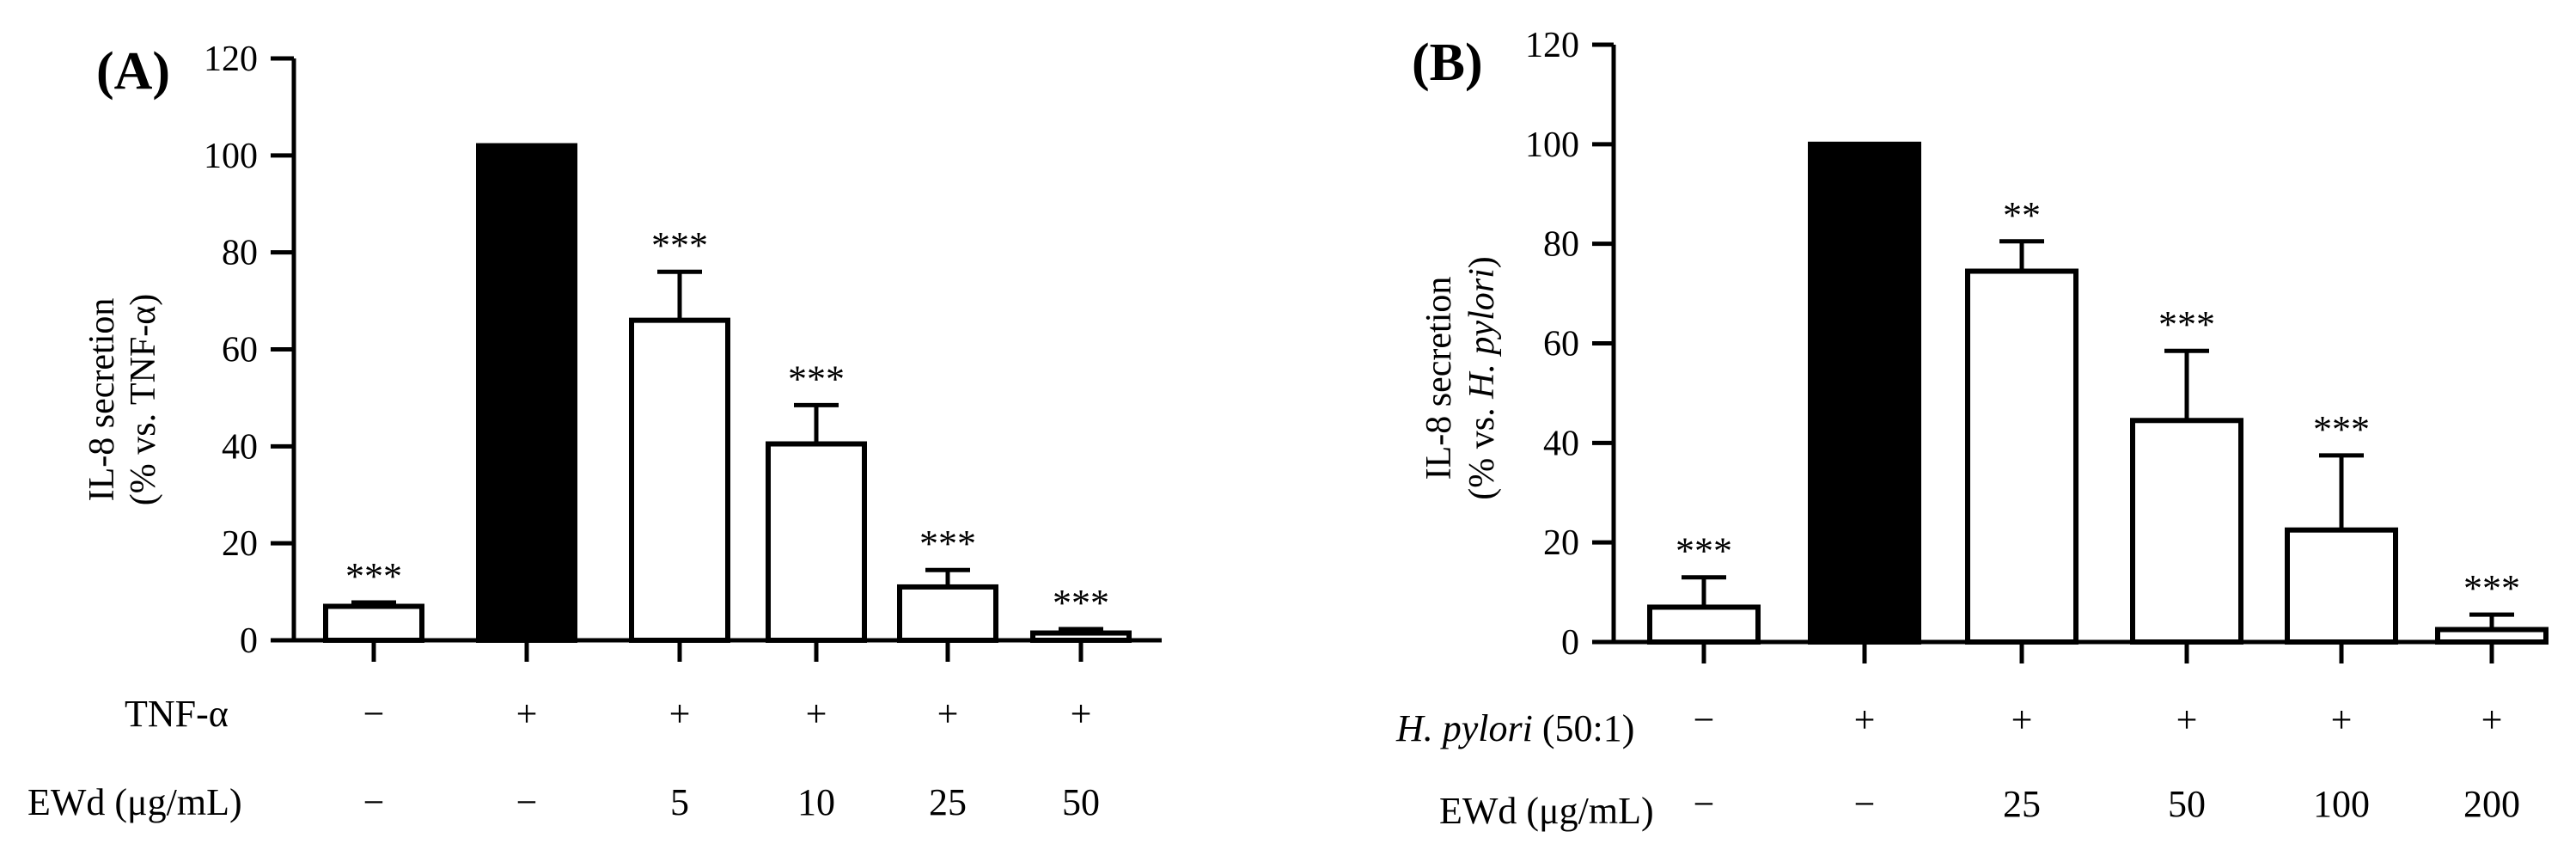  I want to click on panel-b-ylabel-line2: (% vs. H. pylori), so click(1482, 377).